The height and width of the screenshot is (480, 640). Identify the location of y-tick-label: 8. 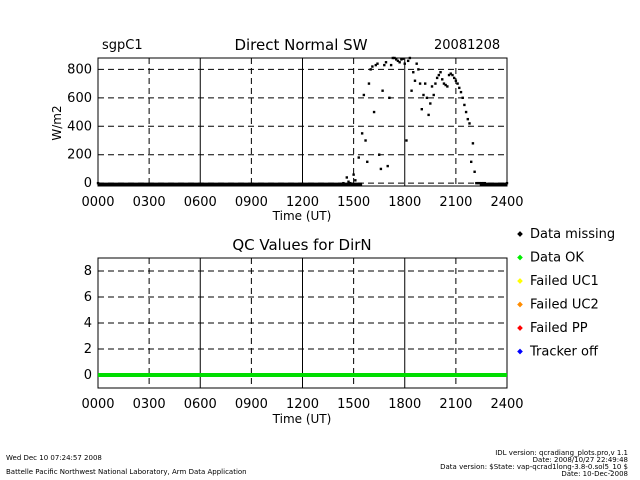
(88, 271).